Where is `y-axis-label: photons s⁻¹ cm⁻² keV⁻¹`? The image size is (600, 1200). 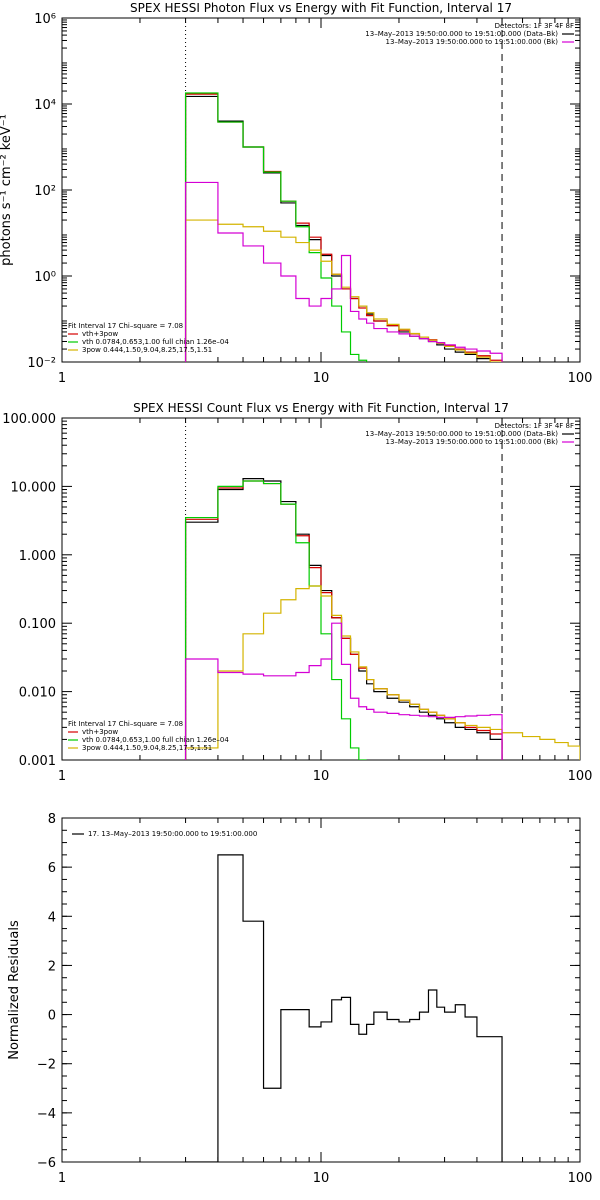
y-axis-label: photons s⁻¹ cm⁻² keV⁻¹ is located at coordinates (7, 190).